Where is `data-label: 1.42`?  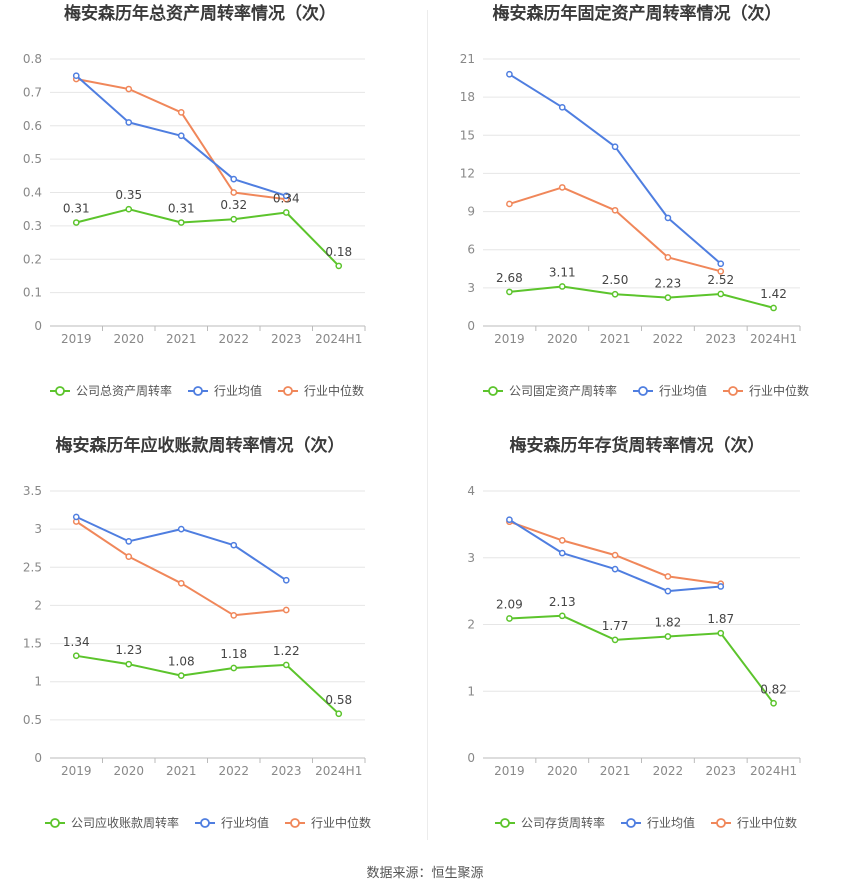
data-label: 1.42 is located at coordinates (773, 294).